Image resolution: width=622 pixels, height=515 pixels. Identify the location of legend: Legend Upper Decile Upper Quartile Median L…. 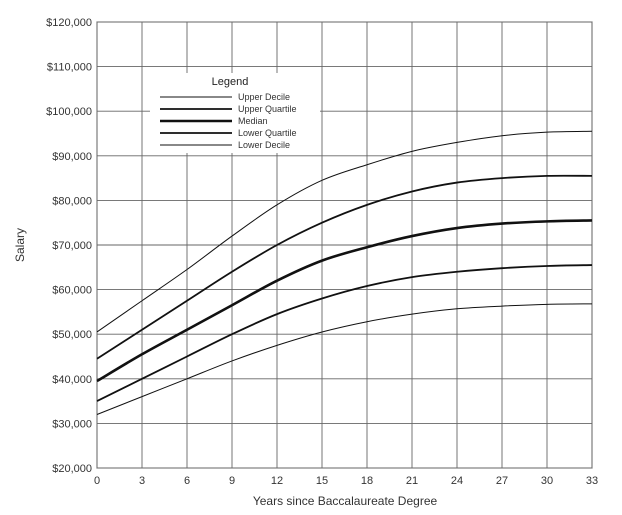
(235, 113).